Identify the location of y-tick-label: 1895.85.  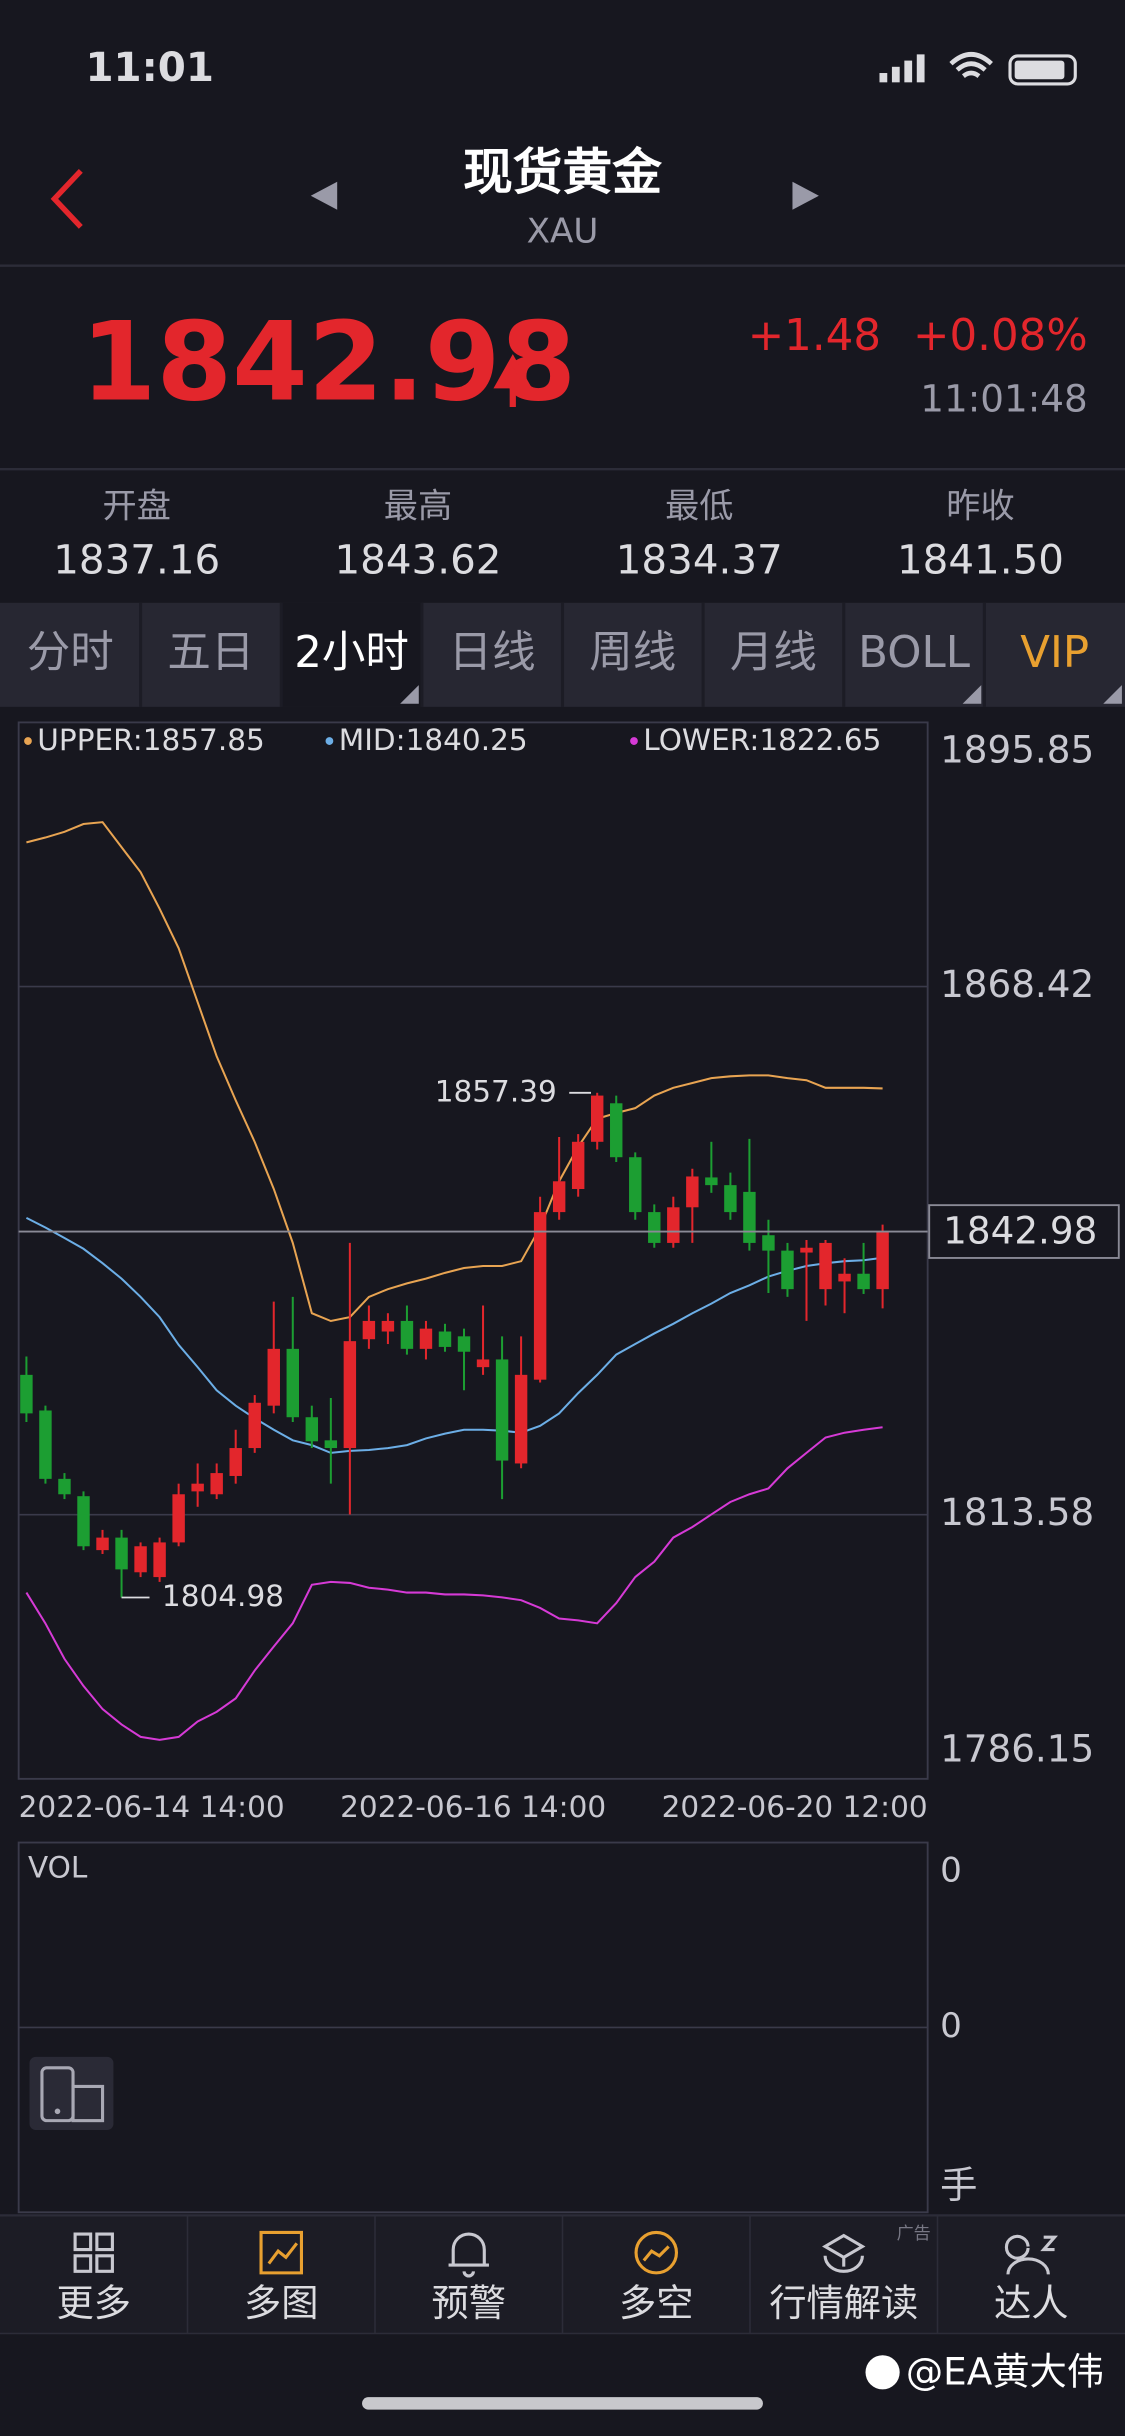
(1017, 749).